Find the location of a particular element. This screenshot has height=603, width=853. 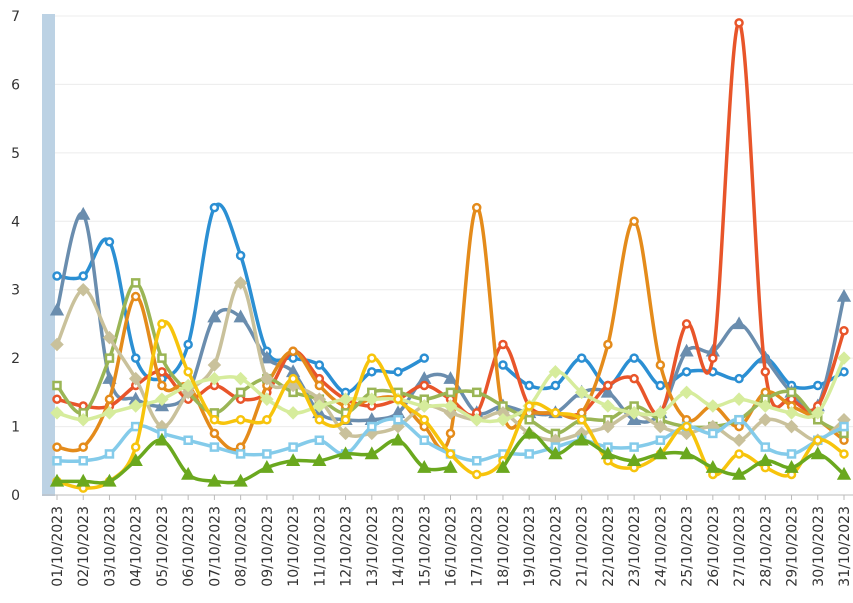

x-tick-label: 25/10/2023 is located at coordinates (688, 546).